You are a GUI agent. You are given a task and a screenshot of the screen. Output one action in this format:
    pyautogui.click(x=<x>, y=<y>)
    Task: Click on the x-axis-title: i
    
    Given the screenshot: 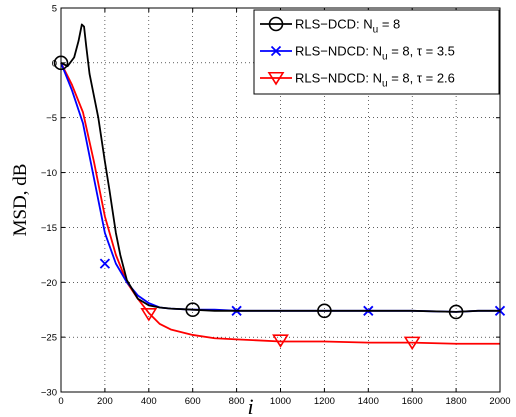 What is the action you would take?
    pyautogui.click(x=250, y=405)
    